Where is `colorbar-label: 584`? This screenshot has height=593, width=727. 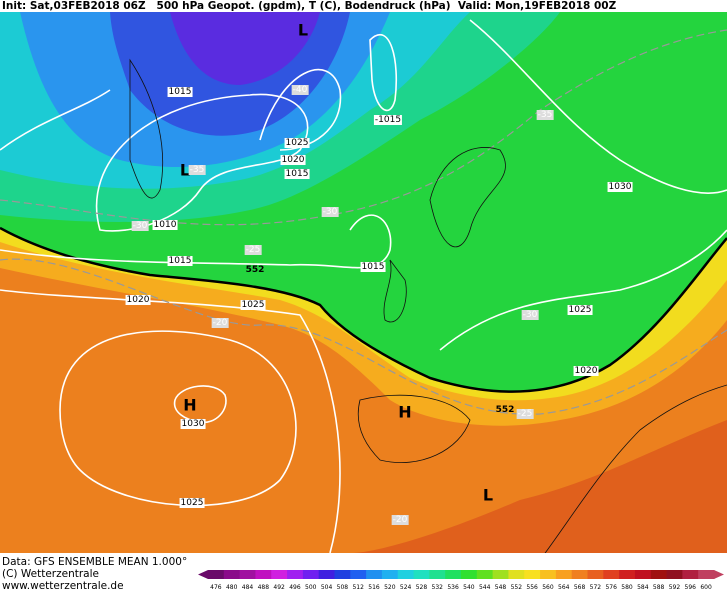 colorbar-label: 584 is located at coordinates (643, 587).